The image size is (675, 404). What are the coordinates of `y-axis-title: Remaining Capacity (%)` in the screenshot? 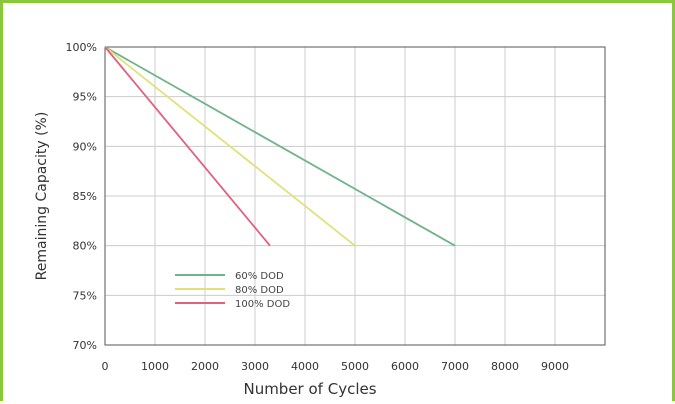 It's located at (42, 196).